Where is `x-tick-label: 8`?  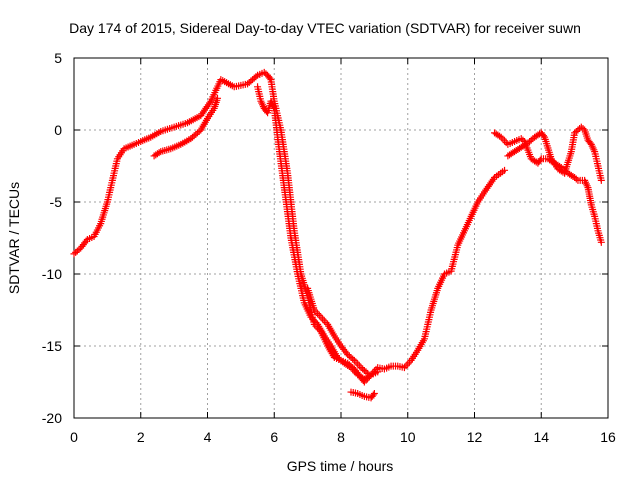
x-tick-label: 8 is located at coordinates (341, 437).